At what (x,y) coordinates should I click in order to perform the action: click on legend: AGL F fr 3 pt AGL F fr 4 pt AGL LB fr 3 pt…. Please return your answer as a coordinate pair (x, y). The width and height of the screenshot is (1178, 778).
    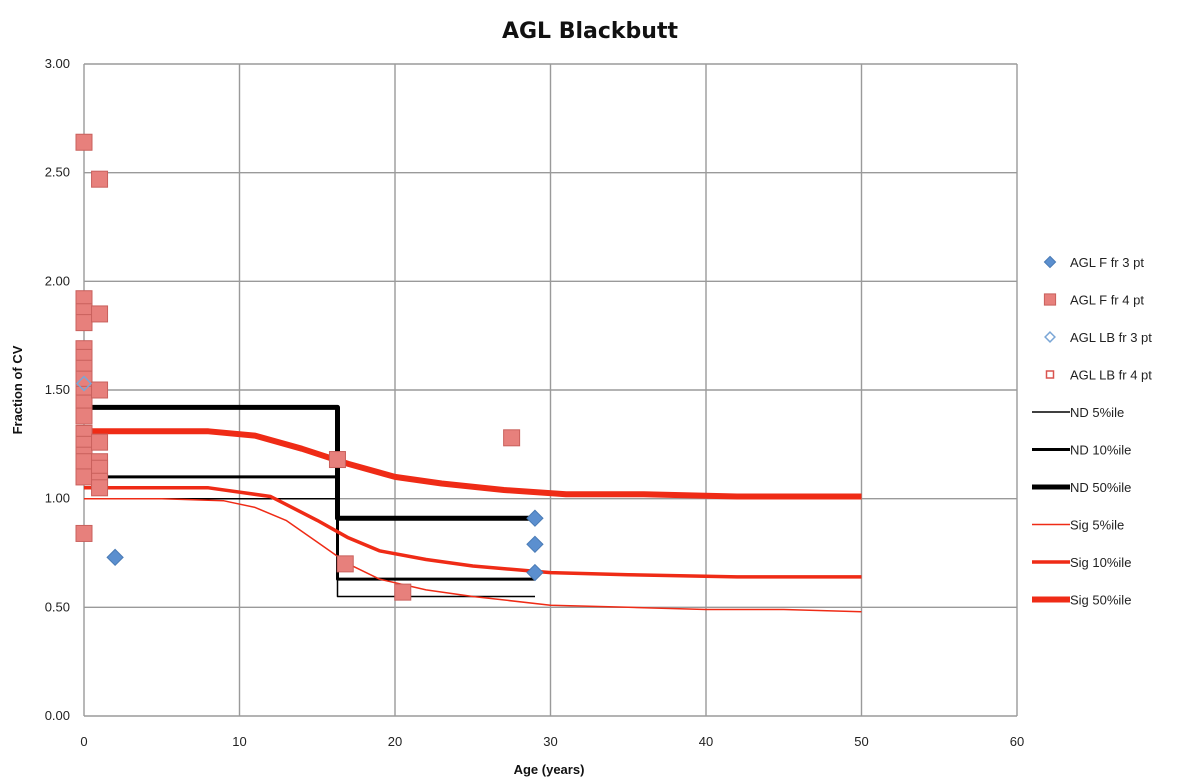
    Looking at the image, I should click on (1092, 431).